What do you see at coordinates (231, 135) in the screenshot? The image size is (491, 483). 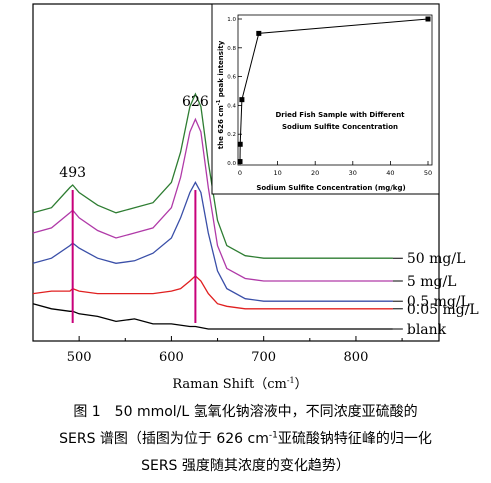 I see `inset-y-tick-label: 0.2` at bounding box center [231, 135].